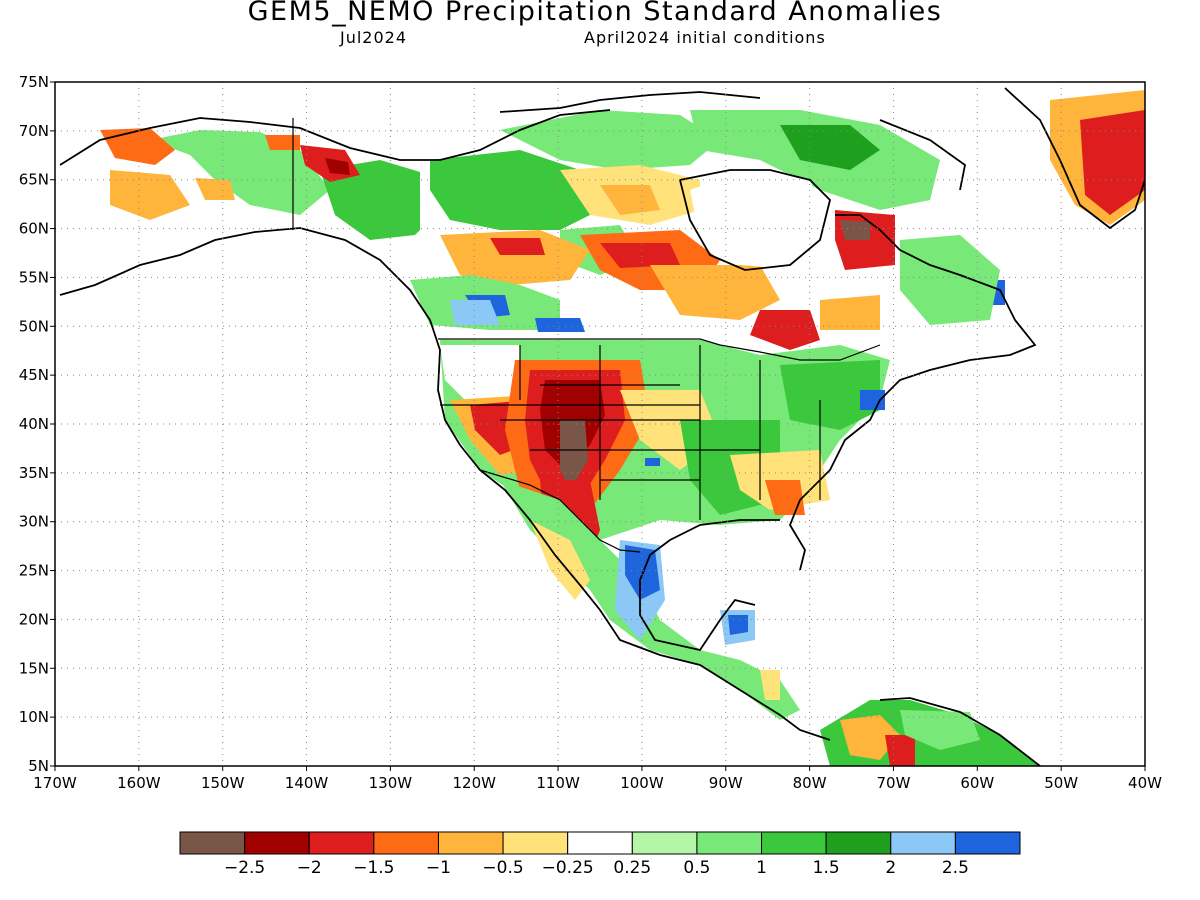 This screenshot has width=1200, height=900. I want to click on colorbar-label: 2, so click(890, 868).